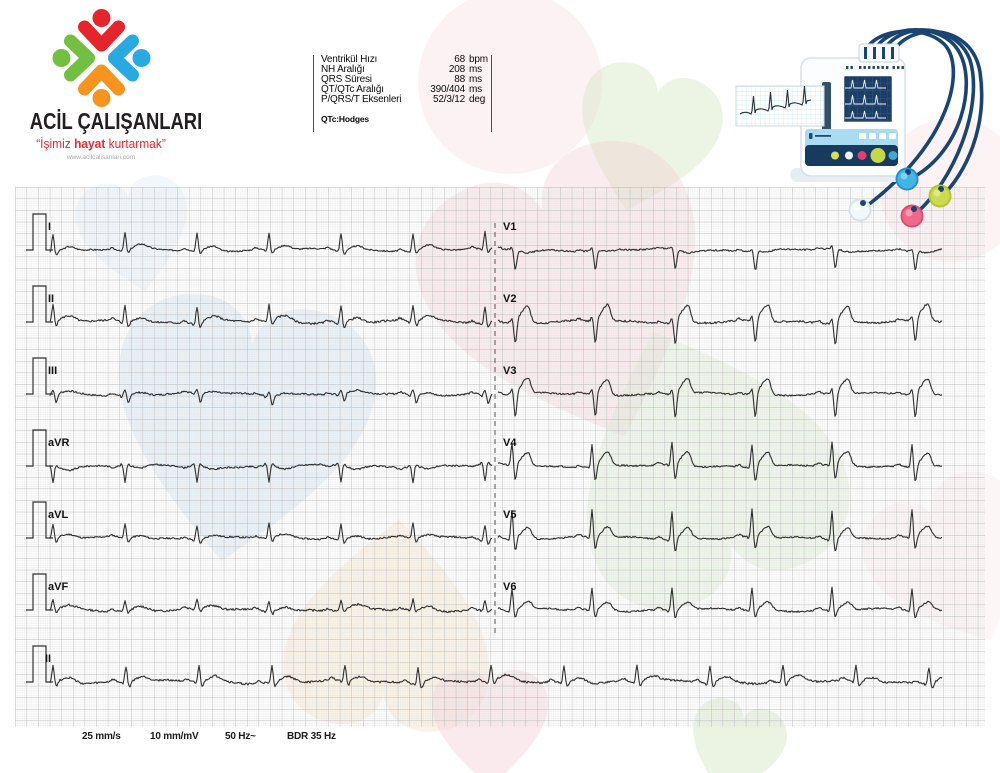 The width and height of the screenshot is (1000, 773). I want to click on gain: 10 mm/mV, so click(174, 736).